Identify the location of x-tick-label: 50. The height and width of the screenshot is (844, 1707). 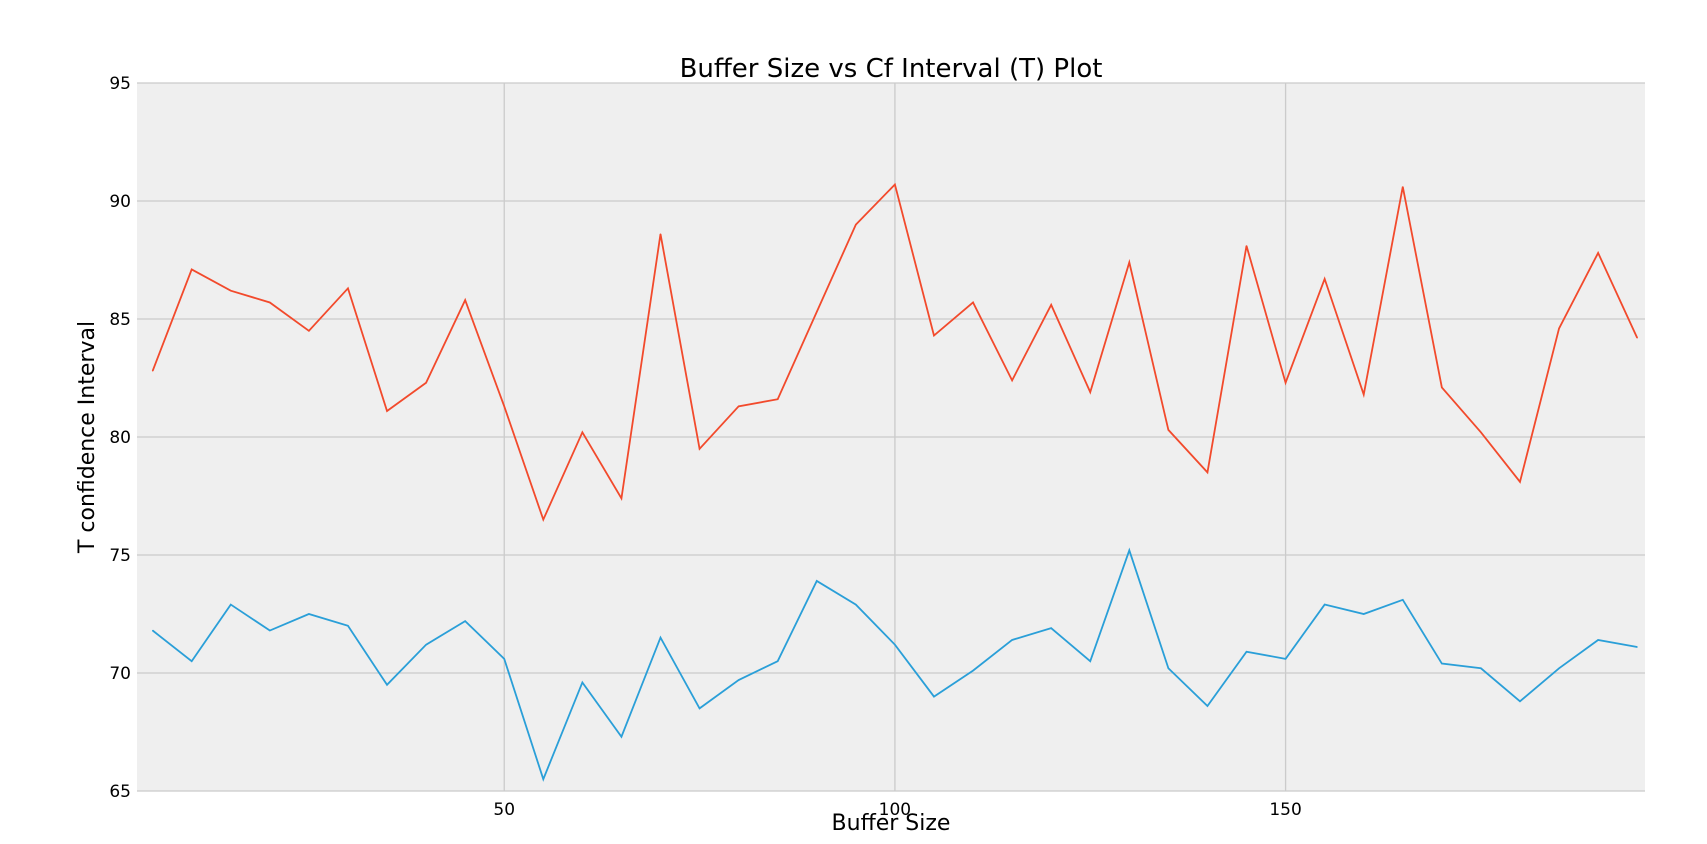
(504, 810).